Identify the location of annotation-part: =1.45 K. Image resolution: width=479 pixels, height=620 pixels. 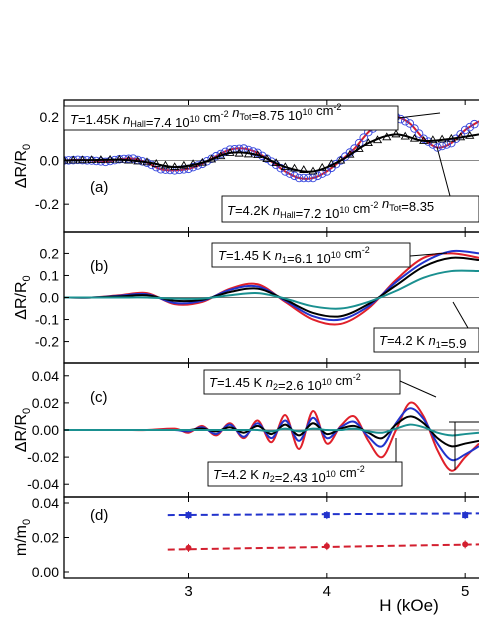
(250, 255).